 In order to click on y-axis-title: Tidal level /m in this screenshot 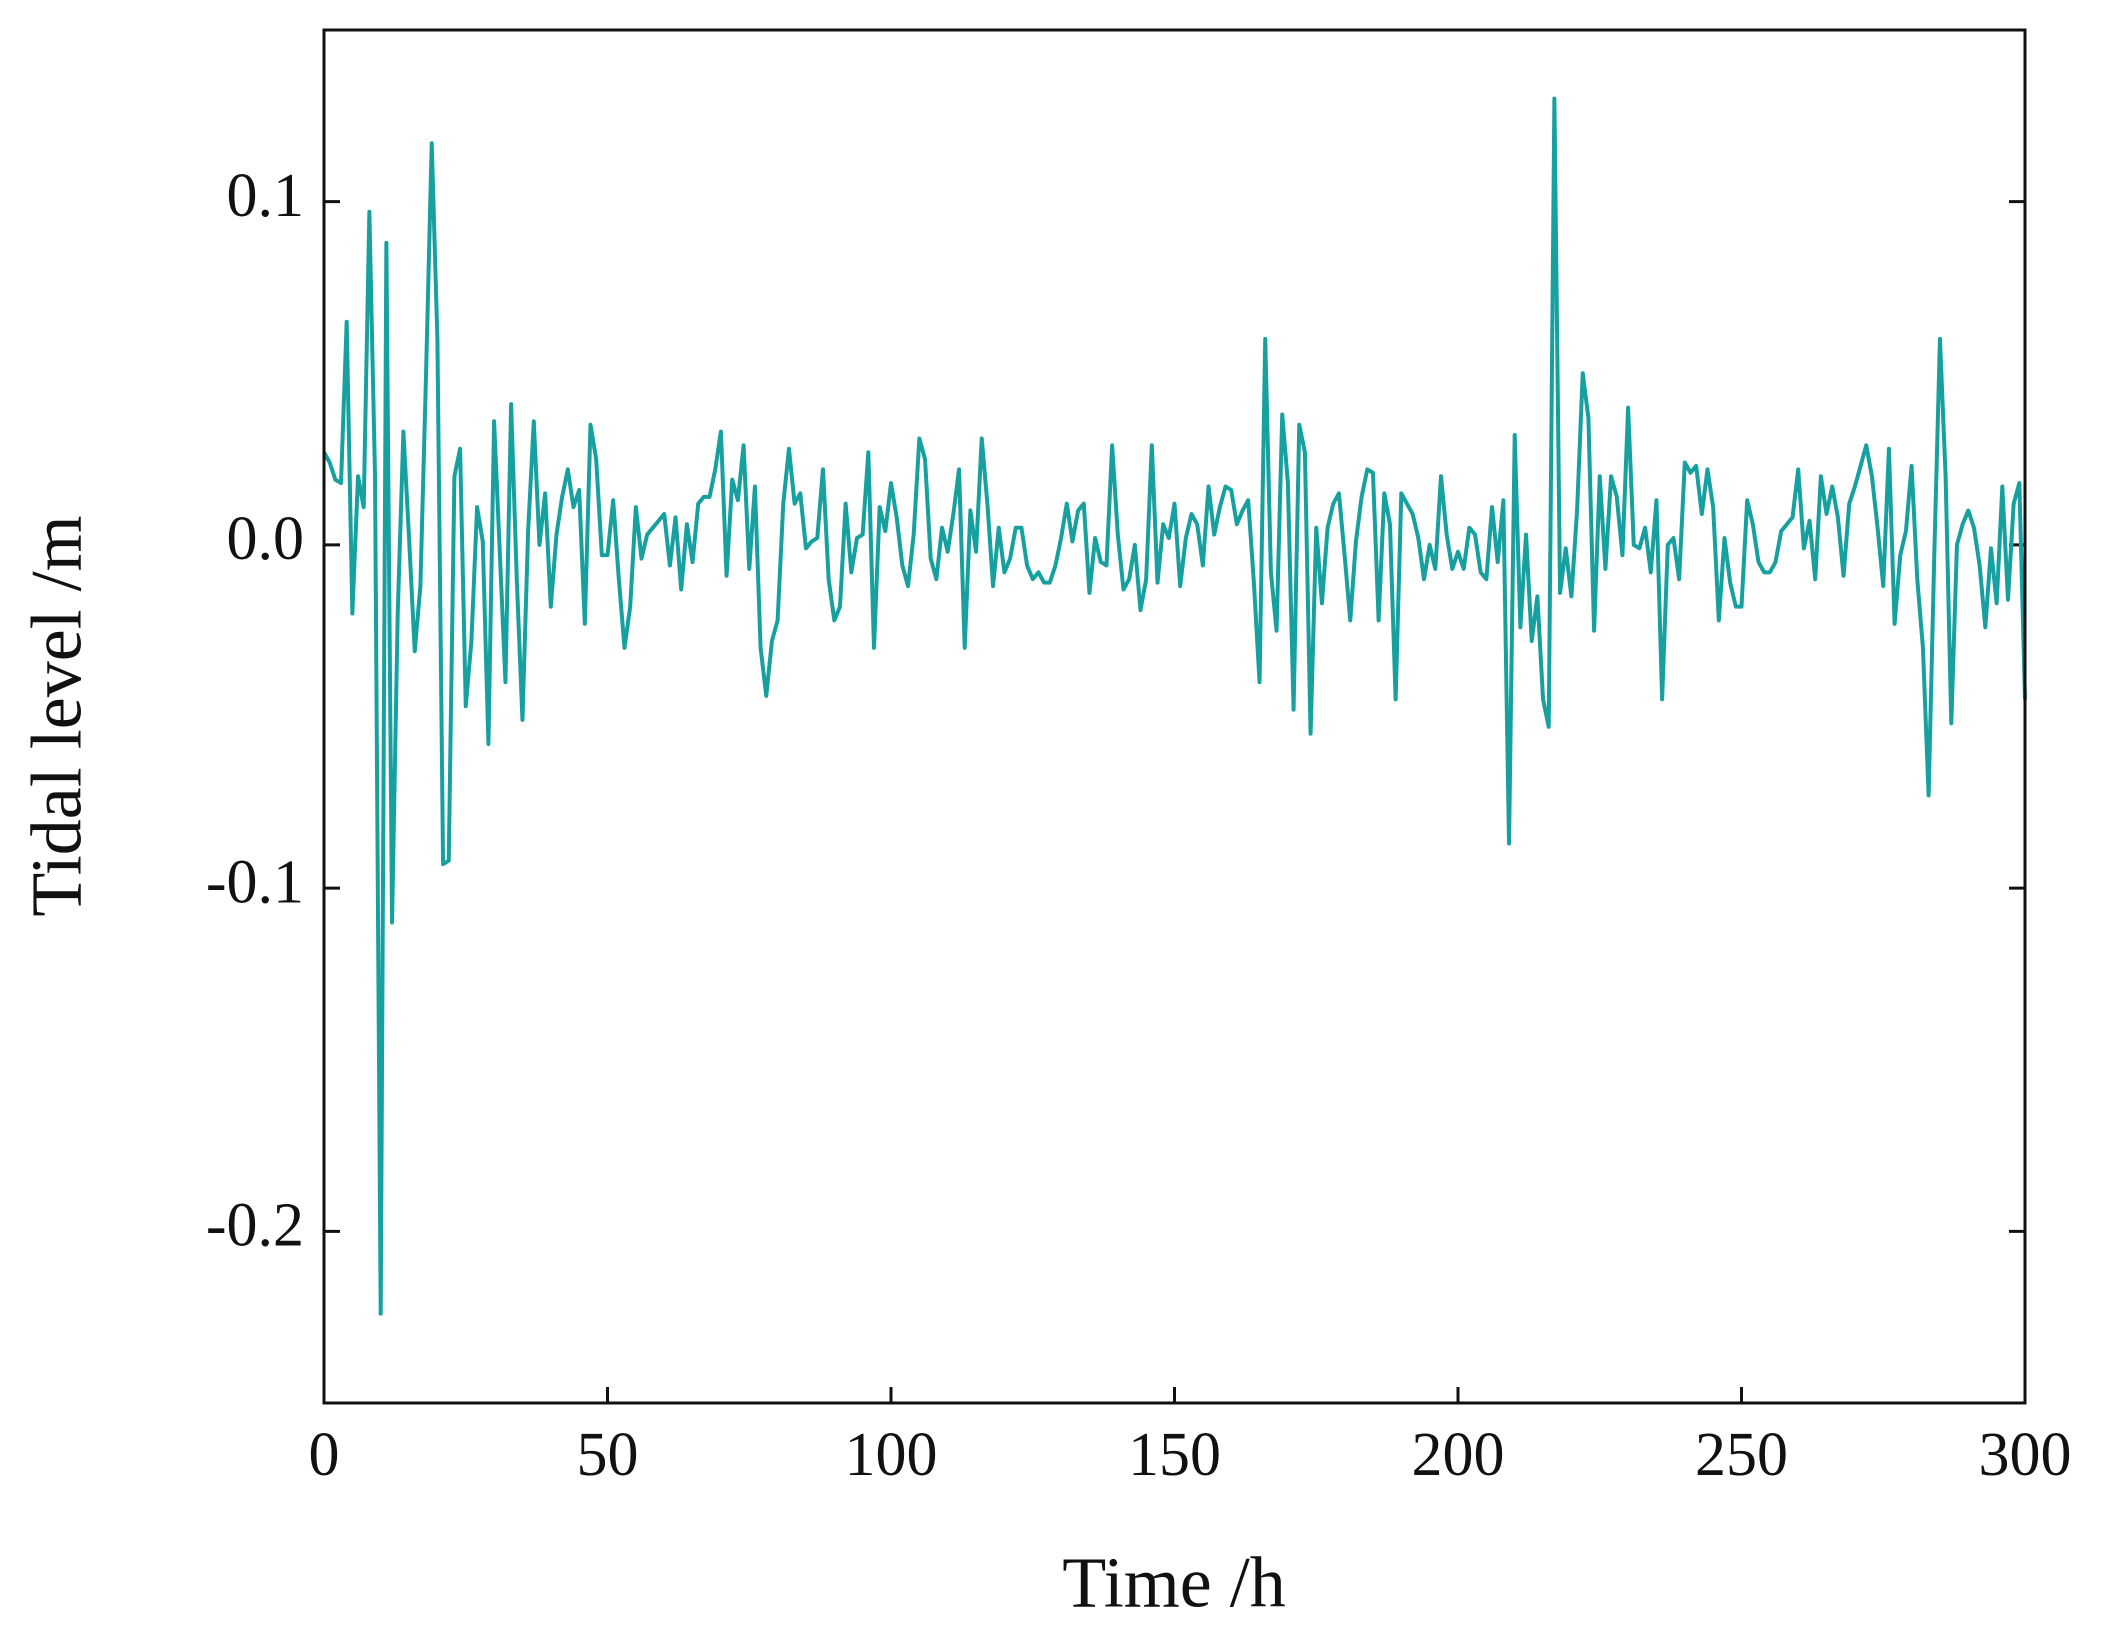, I will do `click(57, 715)`.